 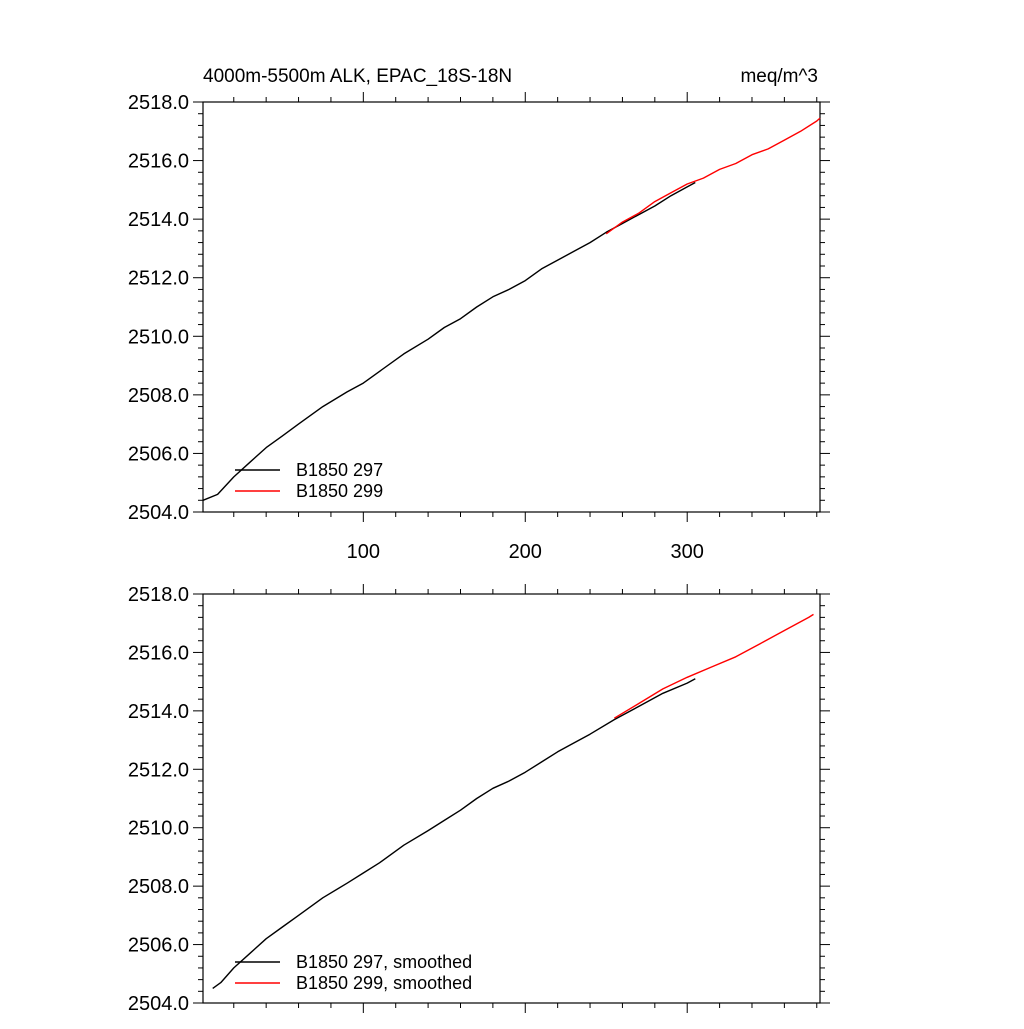 I want to click on chart-units: meq/m^3, so click(x=779, y=76).